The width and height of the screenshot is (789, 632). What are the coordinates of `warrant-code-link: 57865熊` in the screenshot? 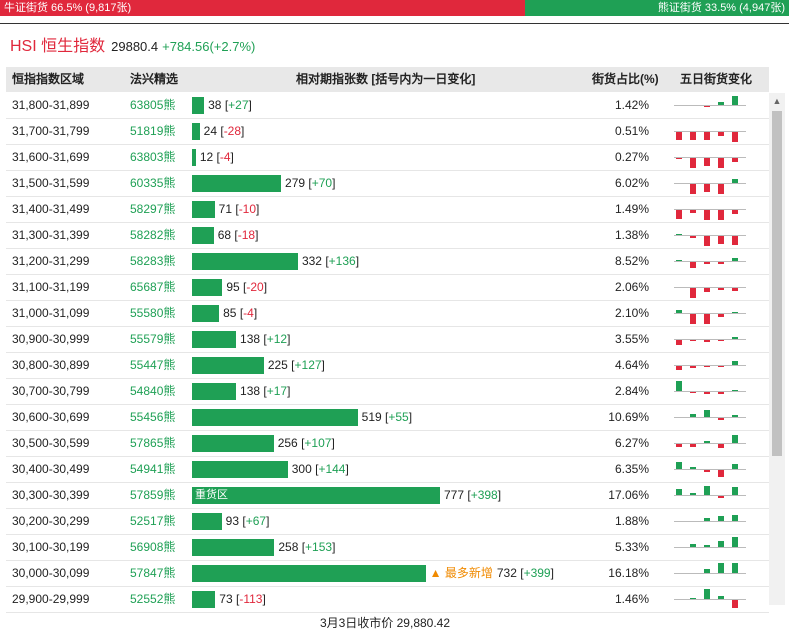 It's located at (152, 443).